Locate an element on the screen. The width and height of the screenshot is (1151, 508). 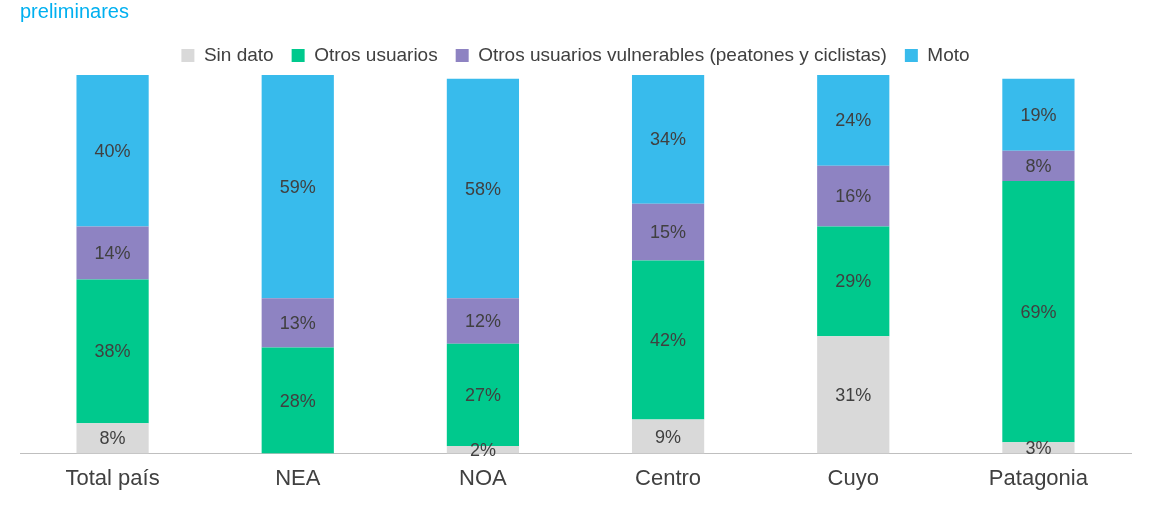
data-label: 28% is located at coordinates (297, 400).